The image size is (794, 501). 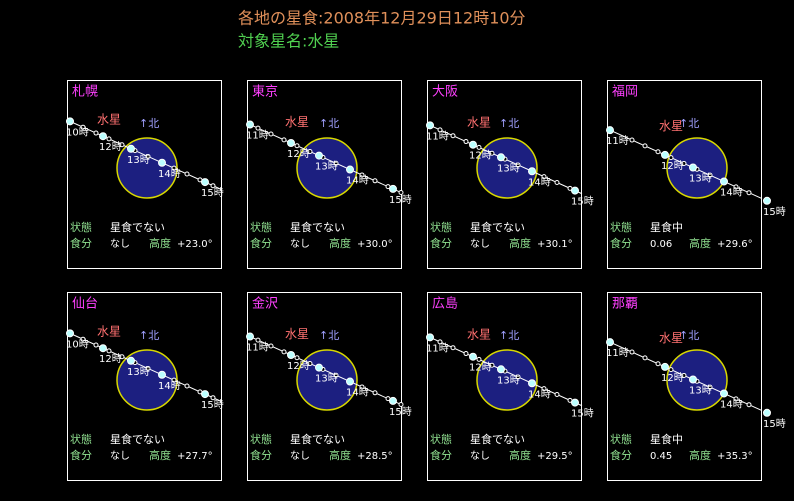 I want to click on altitude-value: +29.6°, so click(x=735, y=244).